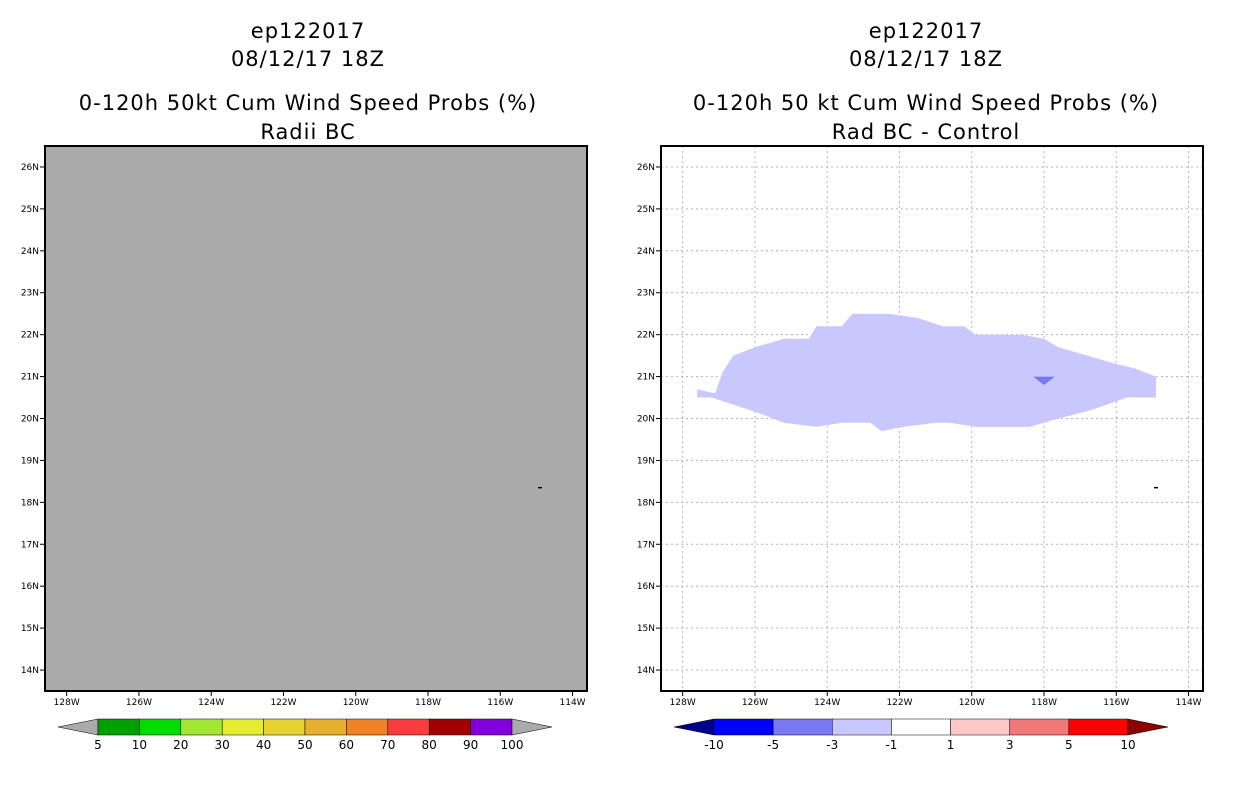 This screenshot has height=800, width=1236. Describe the element at coordinates (308, 132) in the screenshot. I see `left-title-subtitle: Radii BC` at that location.